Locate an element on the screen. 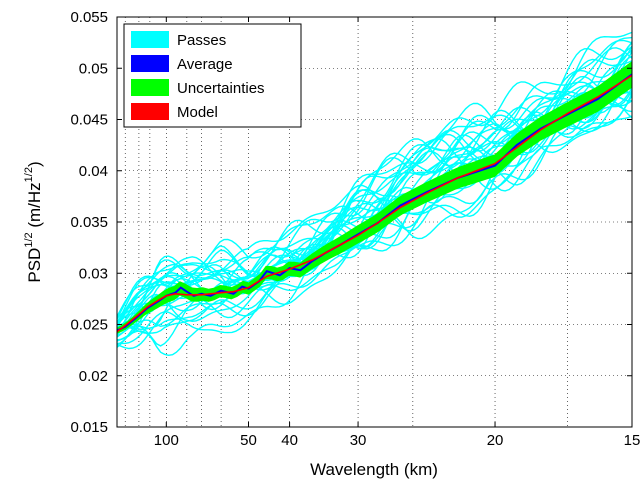 This screenshot has height=488, width=644. y-tick-label: 0.035 is located at coordinates (89, 222).